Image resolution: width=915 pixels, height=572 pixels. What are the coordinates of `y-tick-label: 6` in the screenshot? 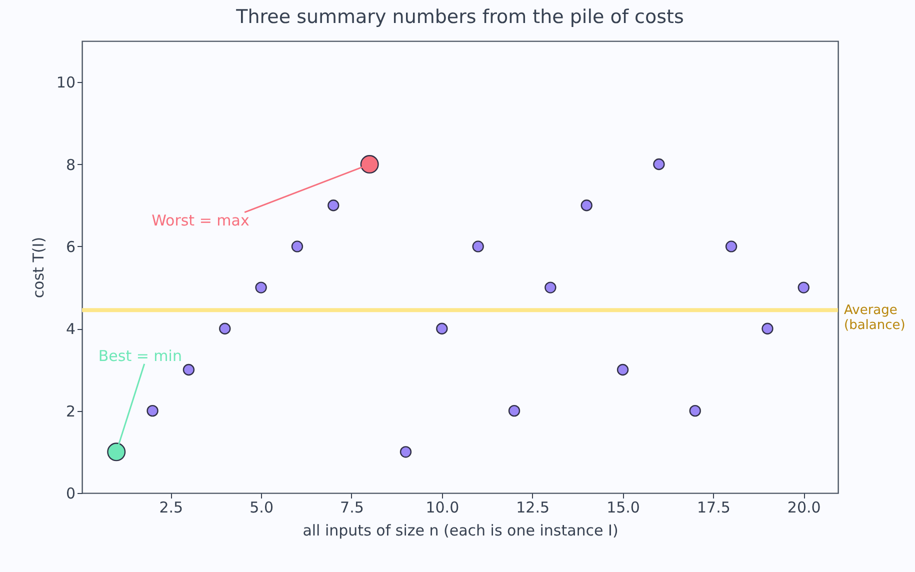 It's located at (71, 247).